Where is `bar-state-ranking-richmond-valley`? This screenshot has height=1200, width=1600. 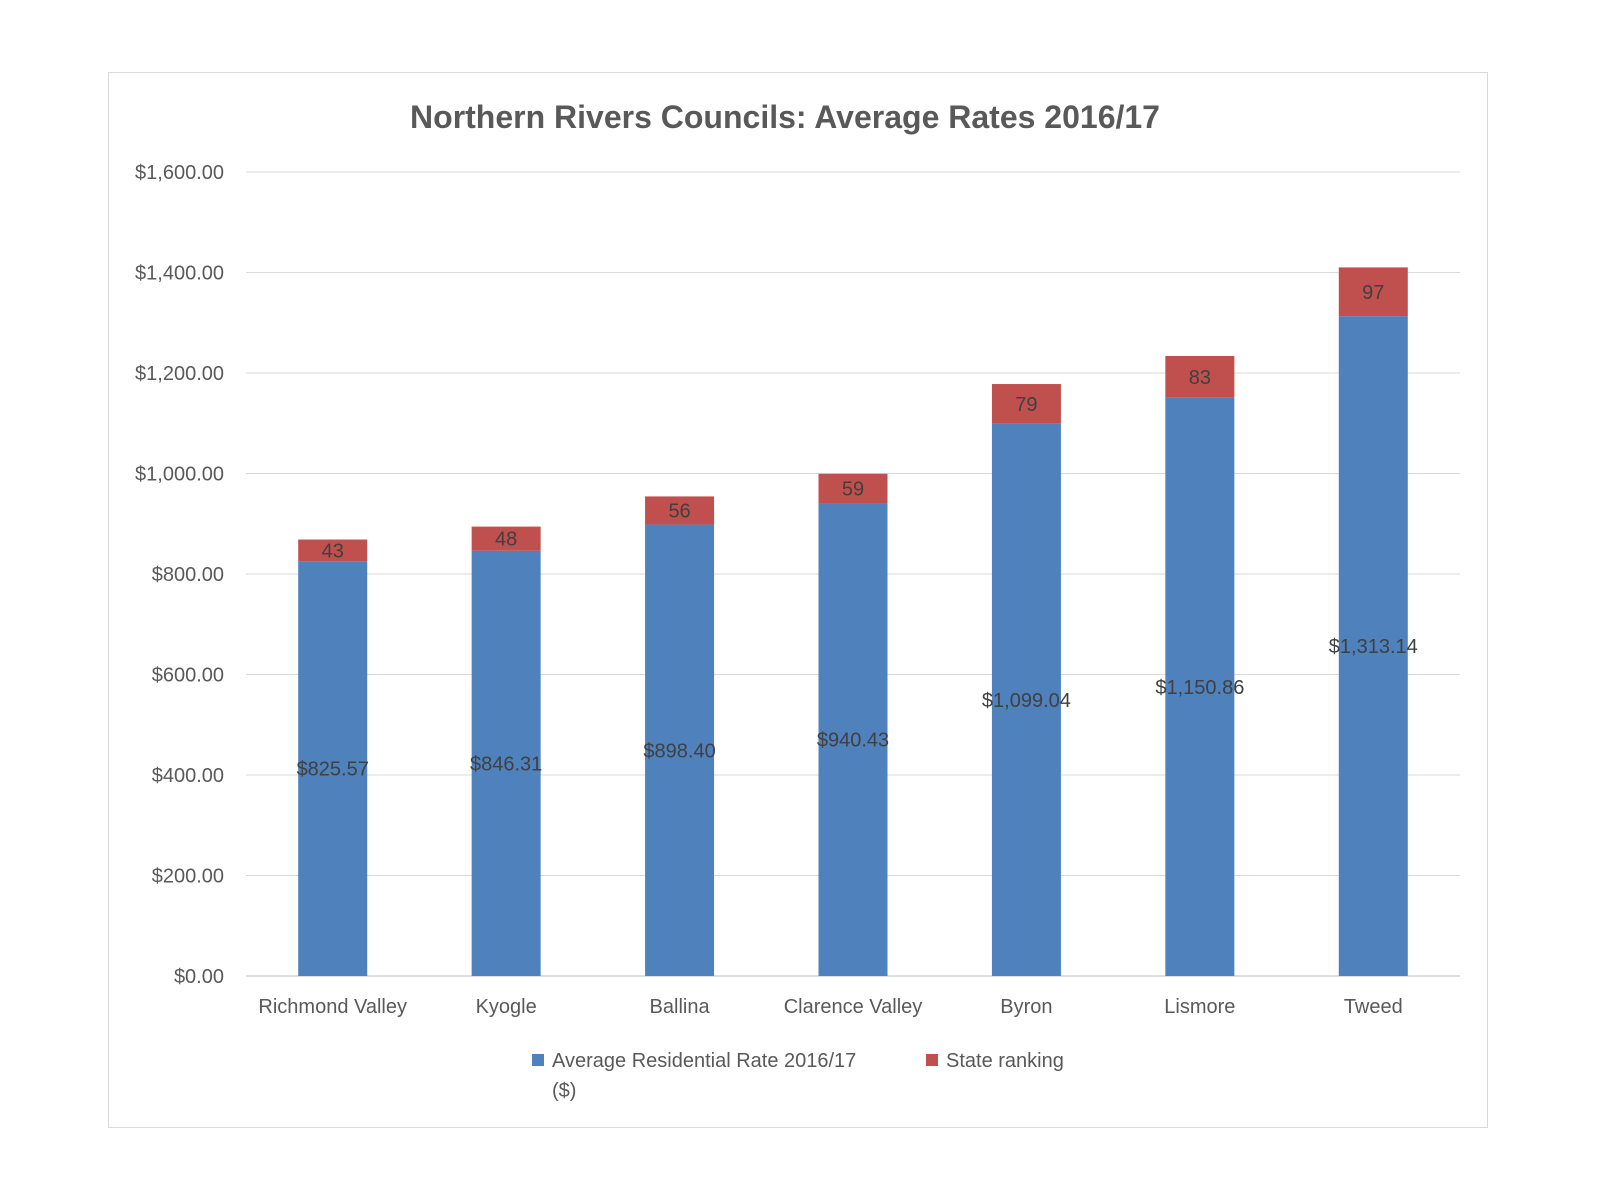
bar-state-ranking-richmond-valley is located at coordinates (333, 550).